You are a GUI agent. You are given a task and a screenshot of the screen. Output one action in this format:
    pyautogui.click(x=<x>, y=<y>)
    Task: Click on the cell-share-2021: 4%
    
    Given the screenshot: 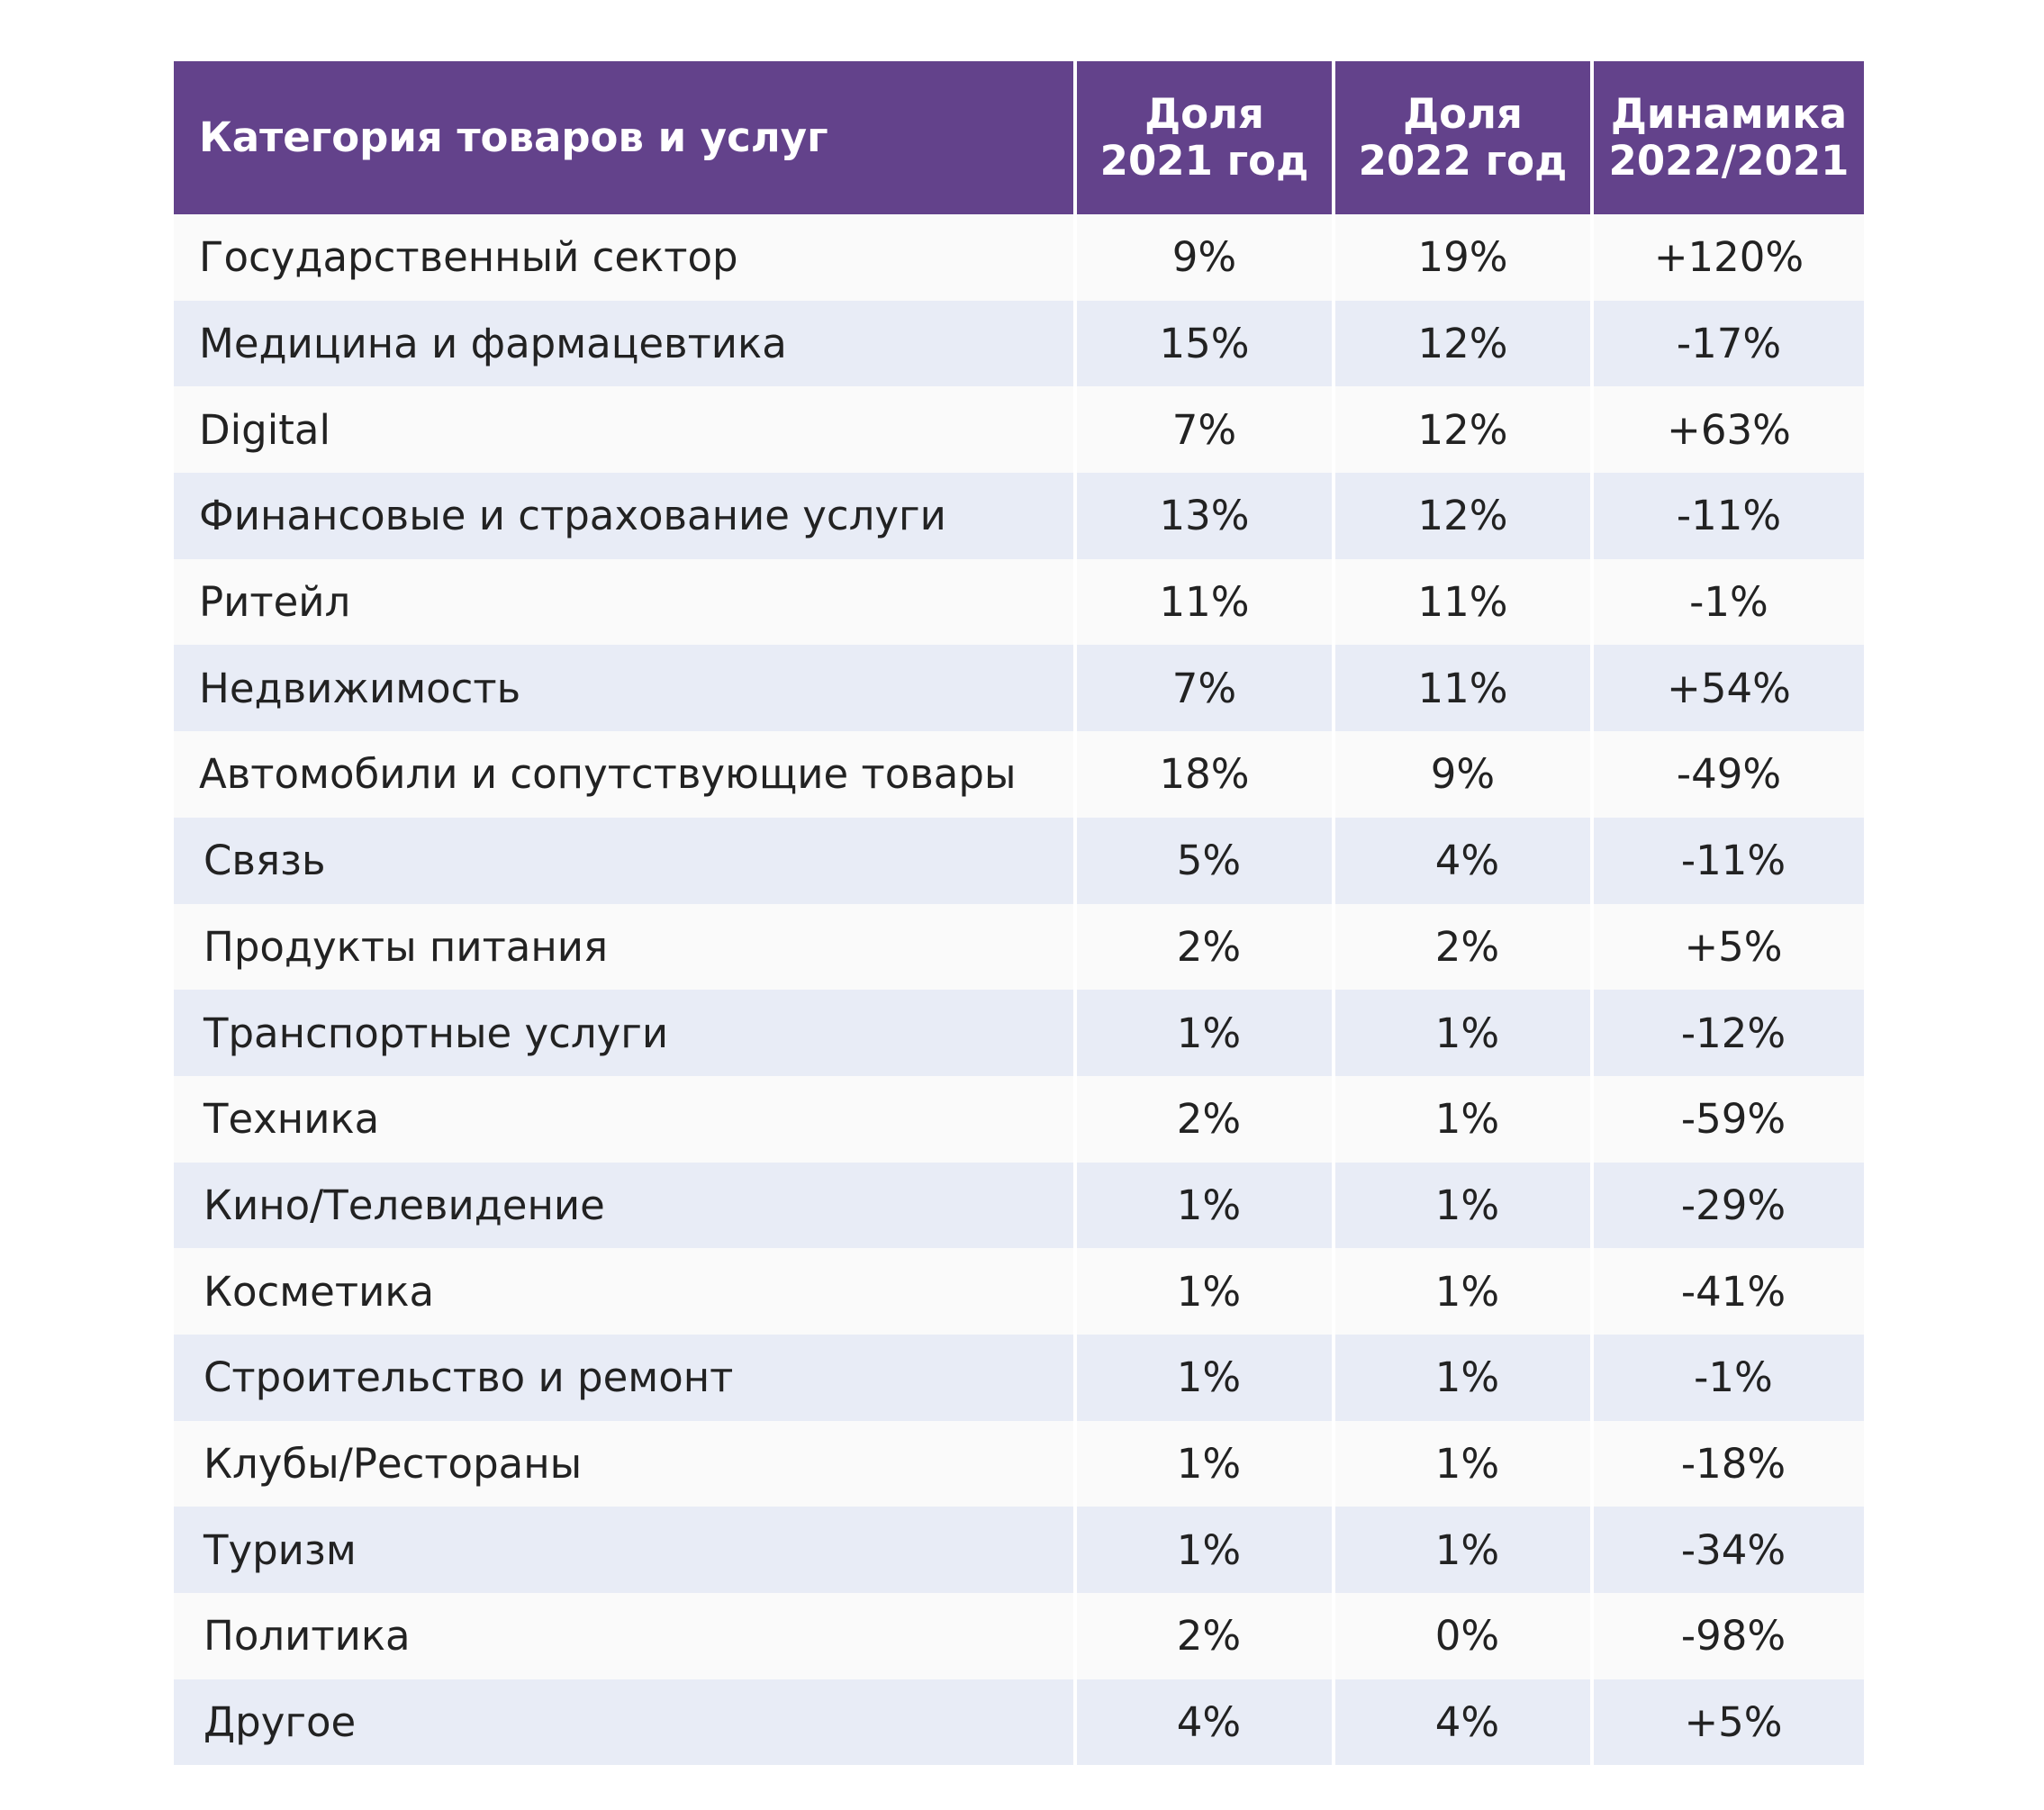 What is the action you would take?
    pyautogui.click(x=1202, y=1722)
    